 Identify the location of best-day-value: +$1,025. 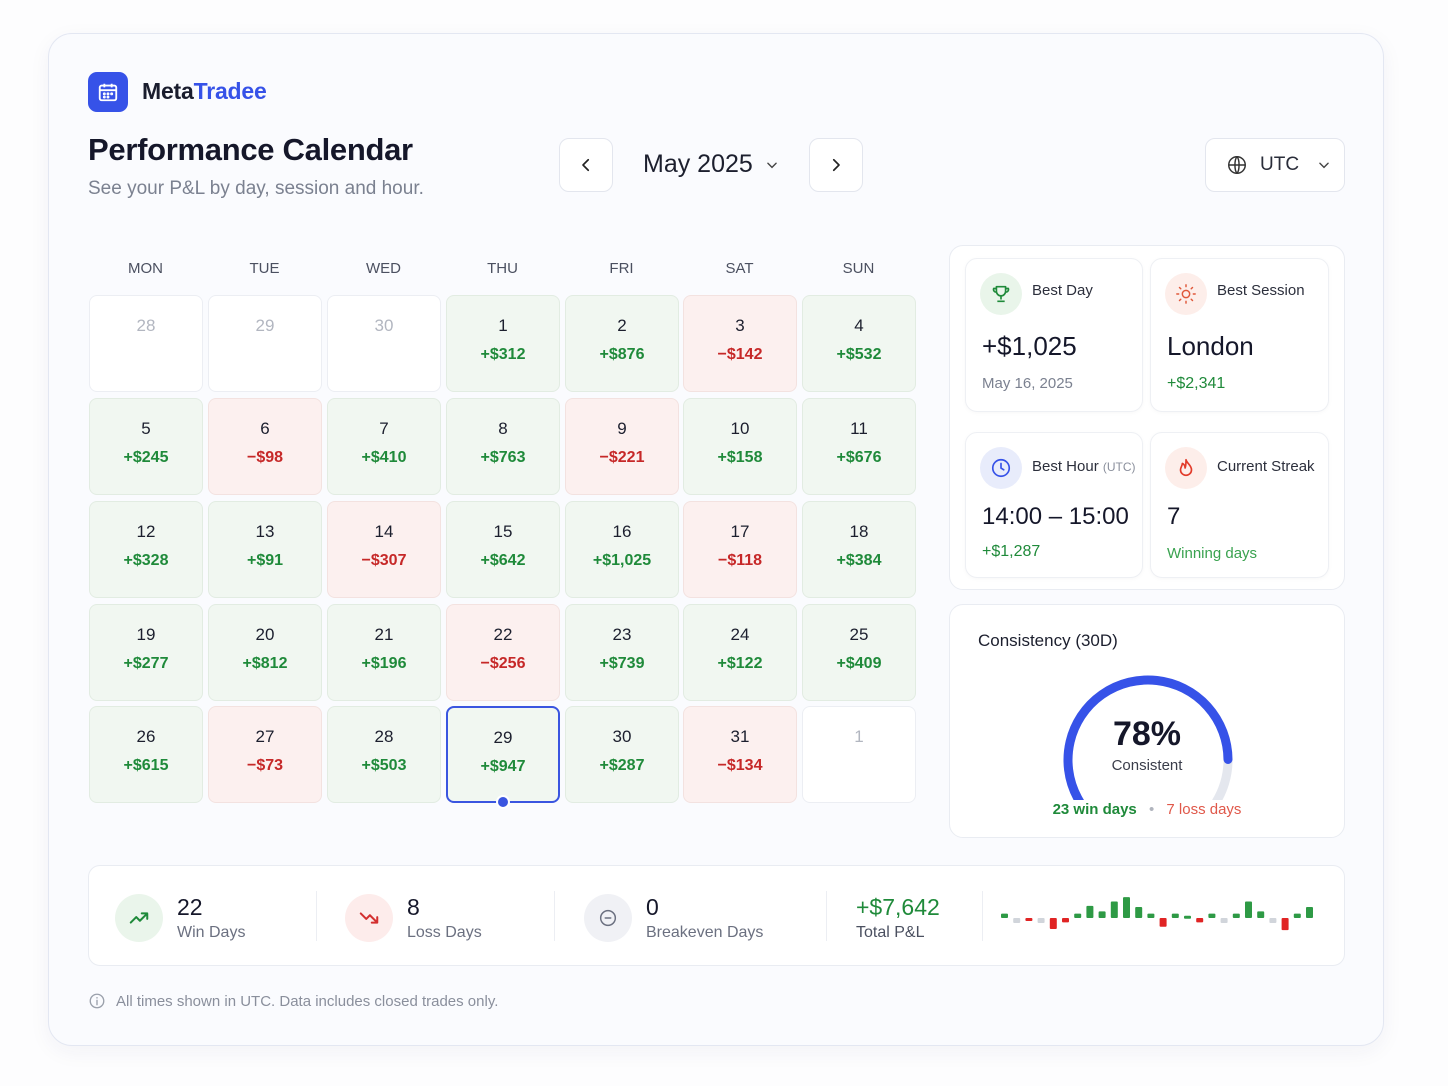
(1029, 346).